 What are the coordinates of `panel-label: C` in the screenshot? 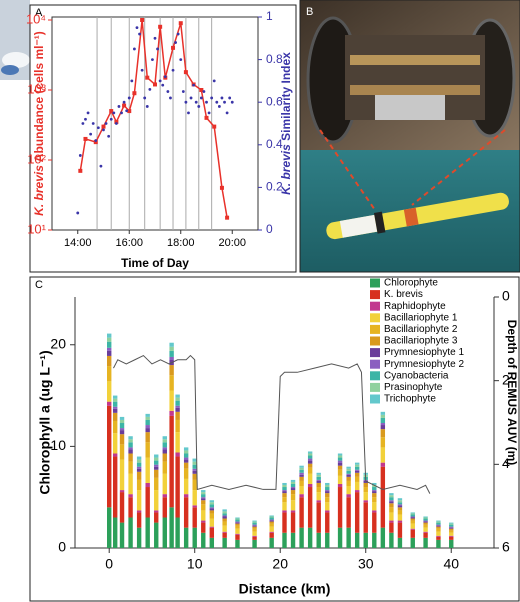 It's located at (39, 285).